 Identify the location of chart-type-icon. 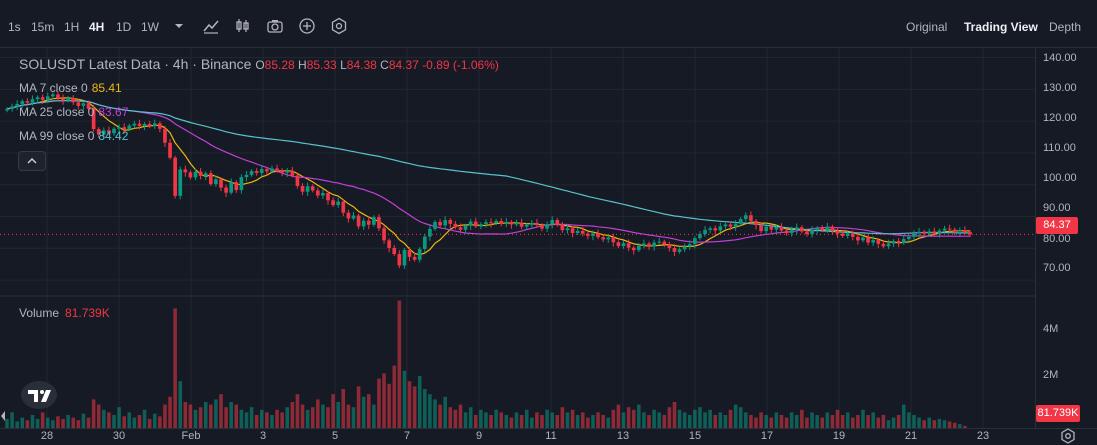
(243, 26).